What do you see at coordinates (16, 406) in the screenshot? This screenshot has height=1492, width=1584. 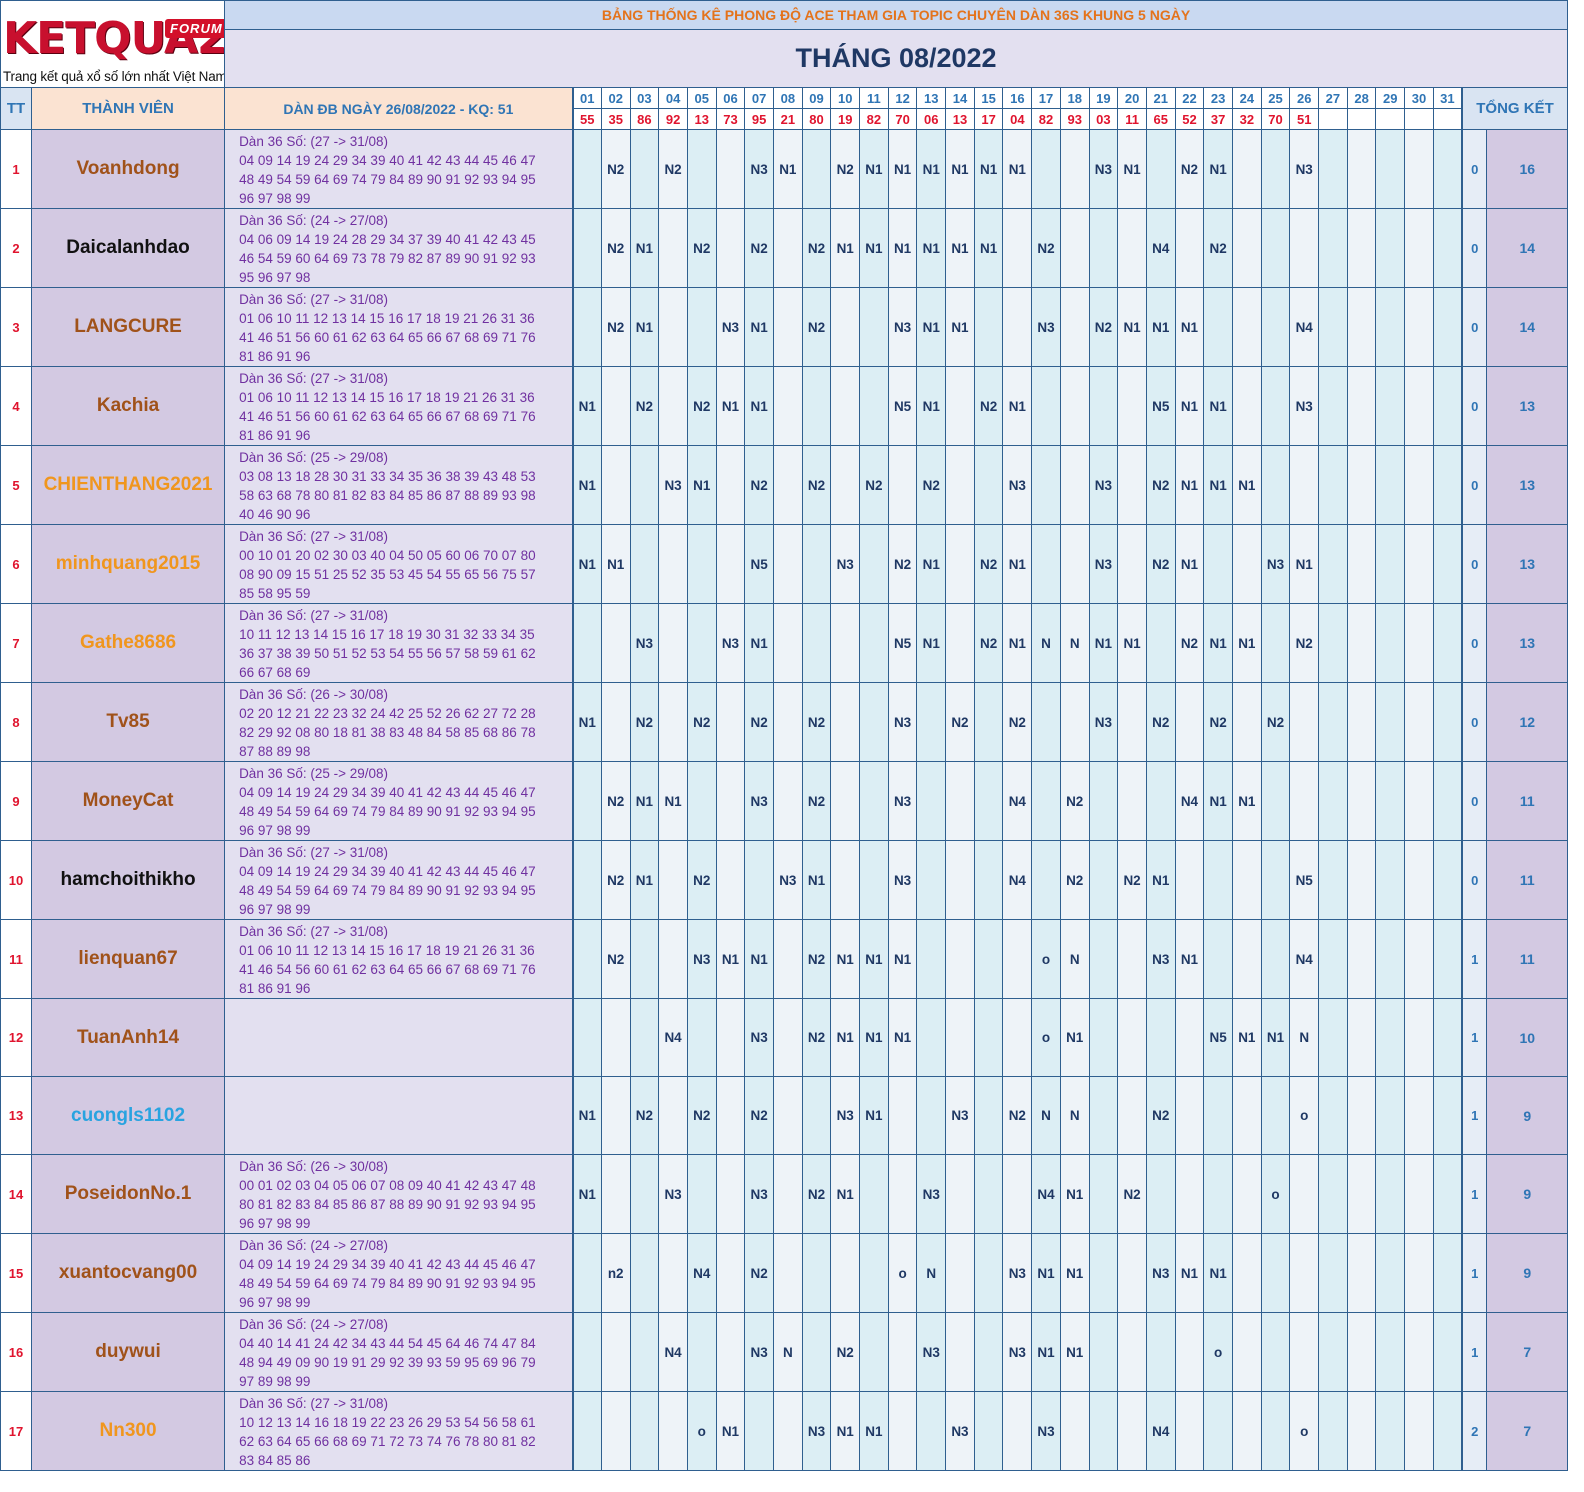 I see `row-number: 4` at bounding box center [16, 406].